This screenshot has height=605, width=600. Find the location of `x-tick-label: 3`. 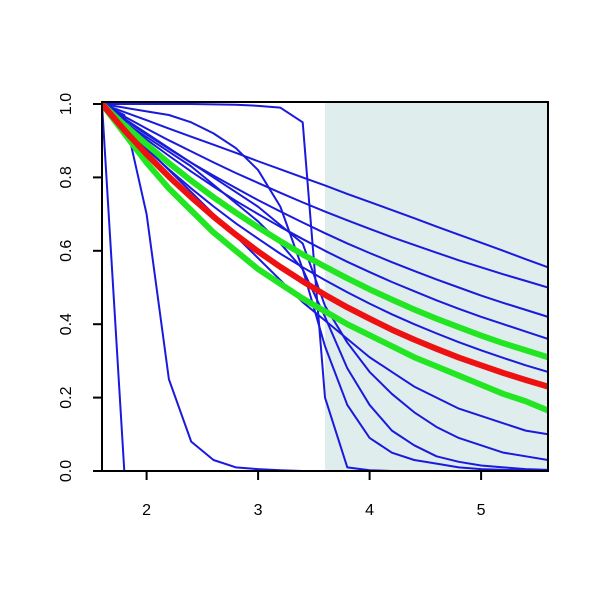

x-tick-label: 3 is located at coordinates (258, 510).